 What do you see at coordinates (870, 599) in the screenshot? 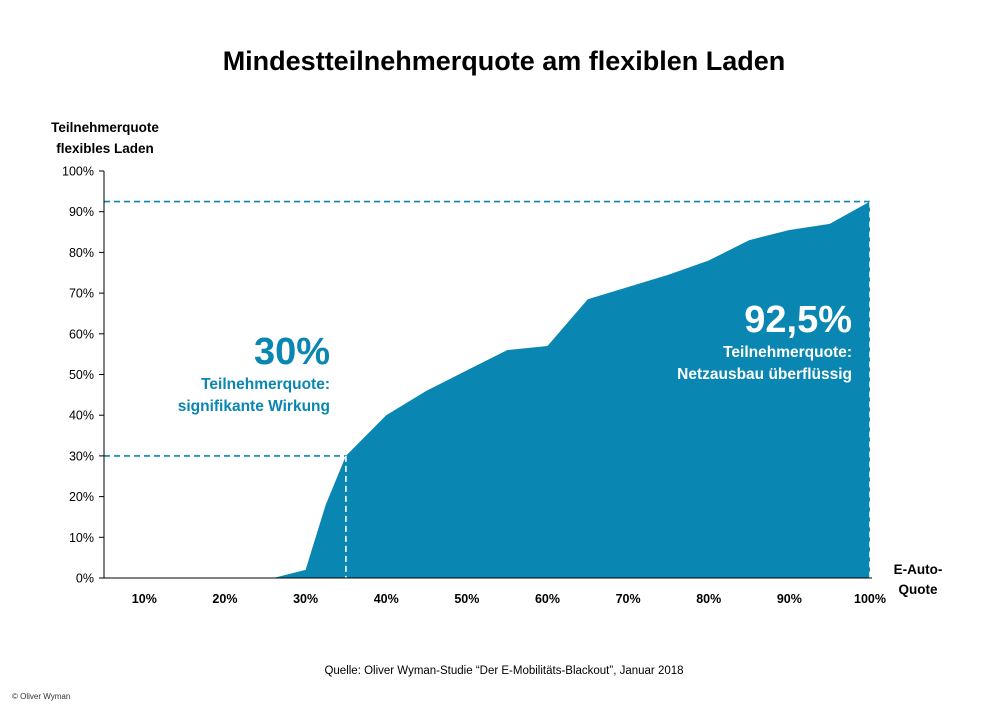
I see `x-tick-label: 100%` at bounding box center [870, 599].